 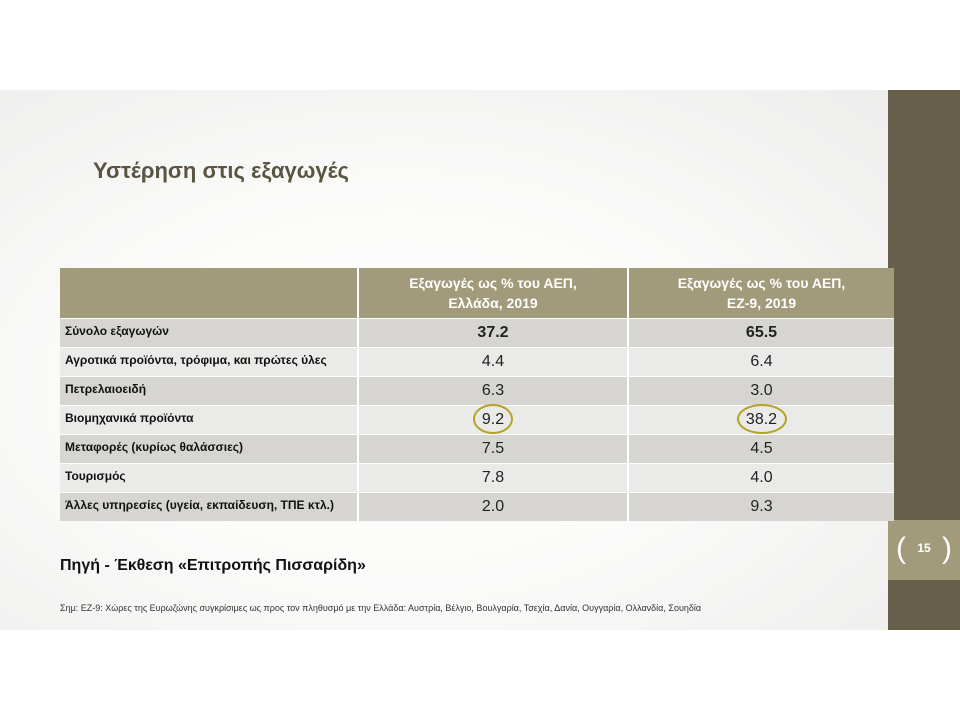 What do you see at coordinates (493, 390) in the screenshot?
I see `greece-value: 6.3` at bounding box center [493, 390].